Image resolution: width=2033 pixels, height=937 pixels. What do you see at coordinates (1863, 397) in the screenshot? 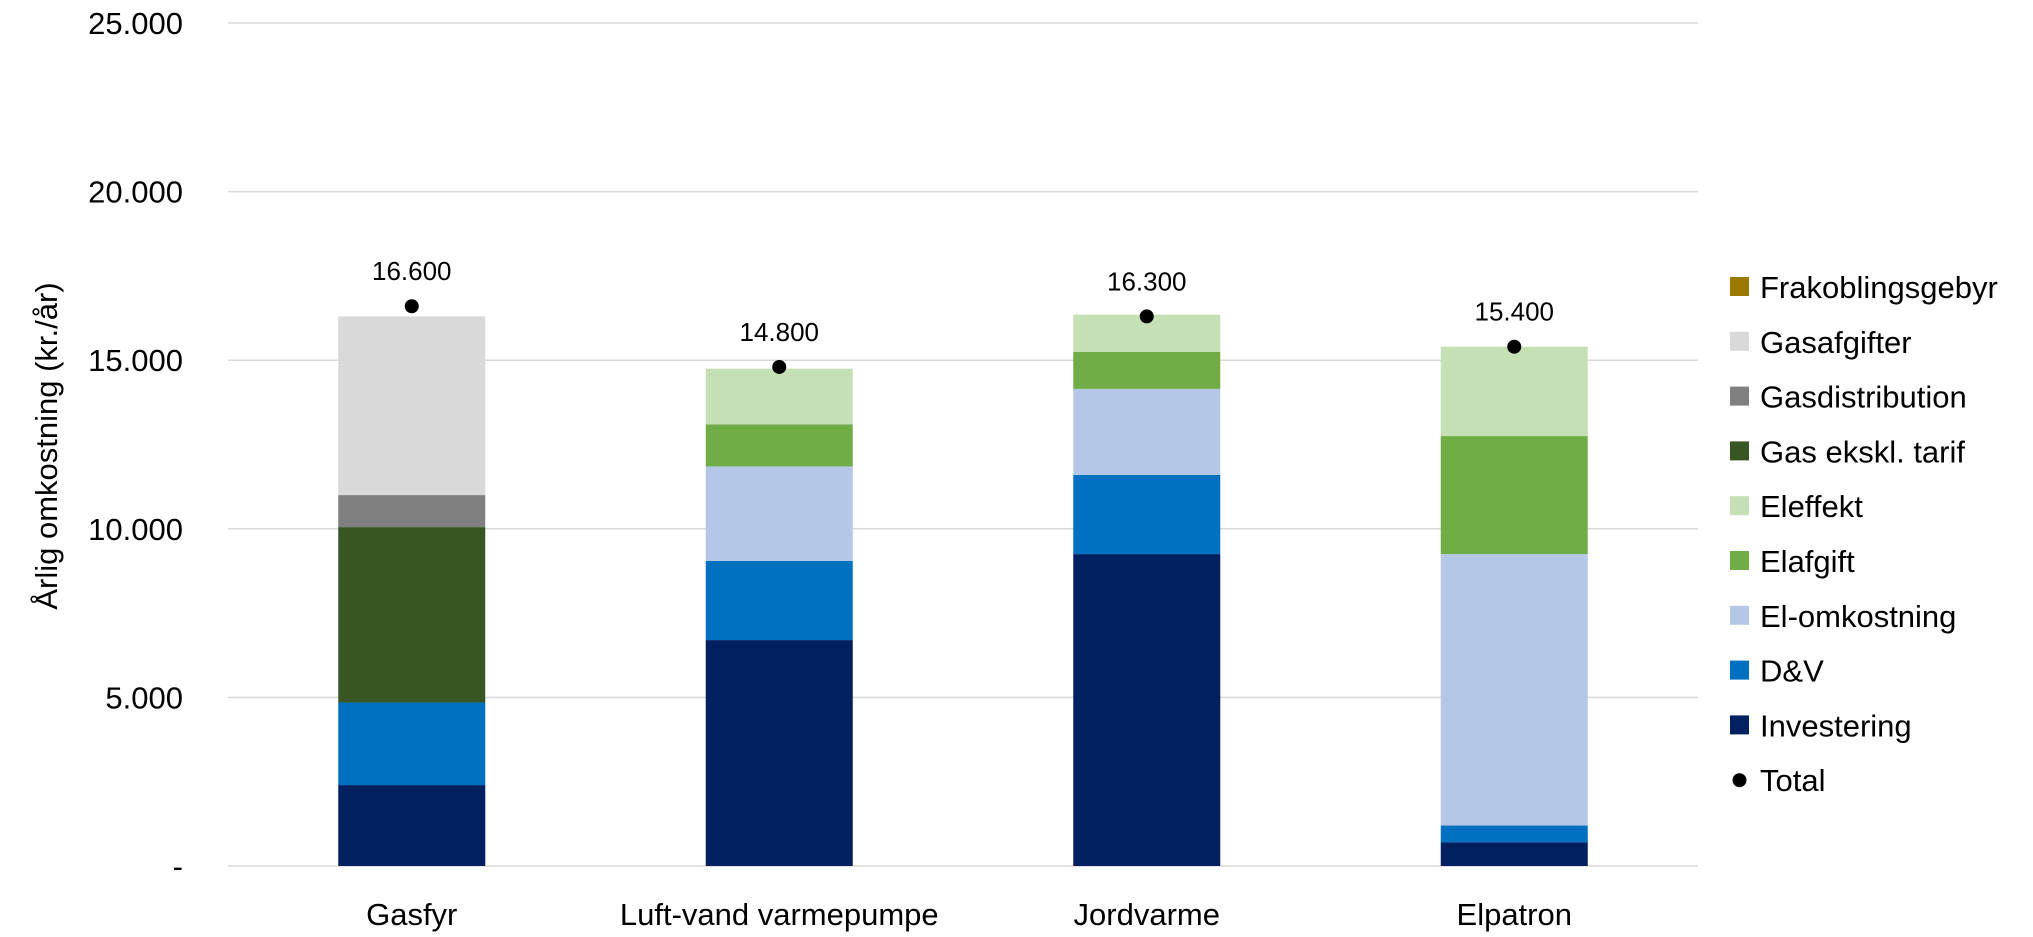
I see `legend-label: Gasdistribution` at bounding box center [1863, 397].